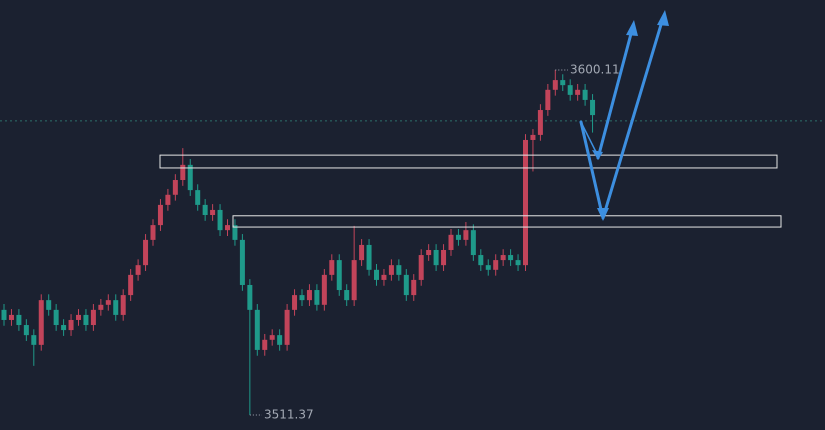 Image resolution: width=825 pixels, height=430 pixels. Describe the element at coordinates (289, 414) in the screenshot. I see `low-label: 3511.37` at that location.